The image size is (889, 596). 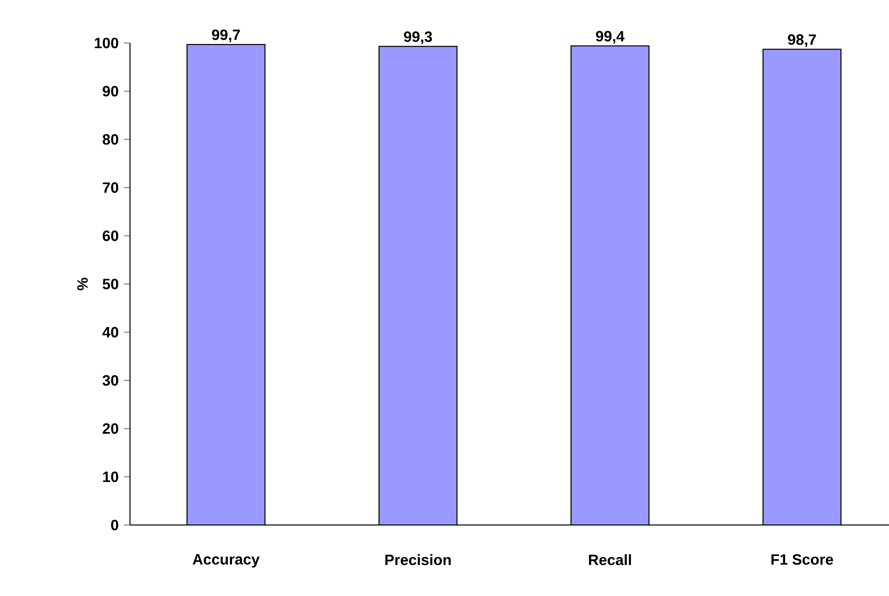 I want to click on y-tick-label: 60, so click(x=110, y=236).